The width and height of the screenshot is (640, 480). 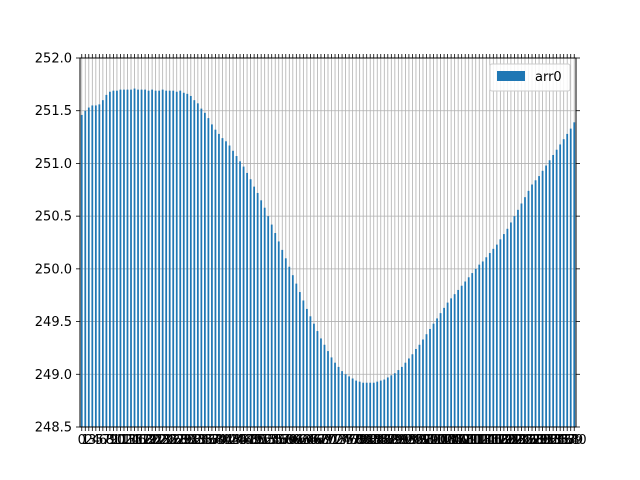 I want to click on x-tick-label: 106, so click(x=454, y=440).